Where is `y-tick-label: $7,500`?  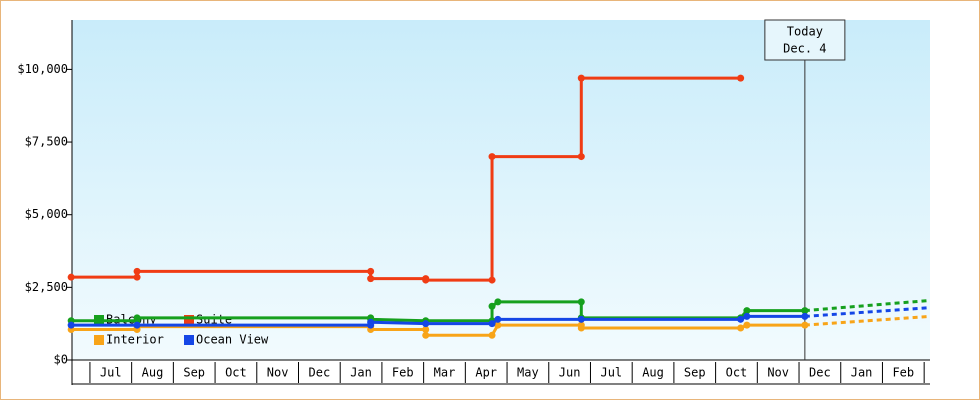 y-tick-label: $7,500 is located at coordinates (46, 142).